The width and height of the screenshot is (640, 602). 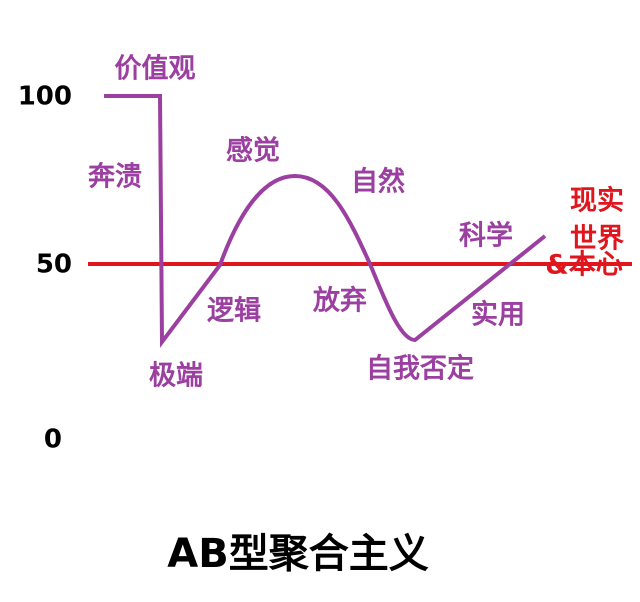 I want to click on curve-label: 科学, so click(x=486, y=236).